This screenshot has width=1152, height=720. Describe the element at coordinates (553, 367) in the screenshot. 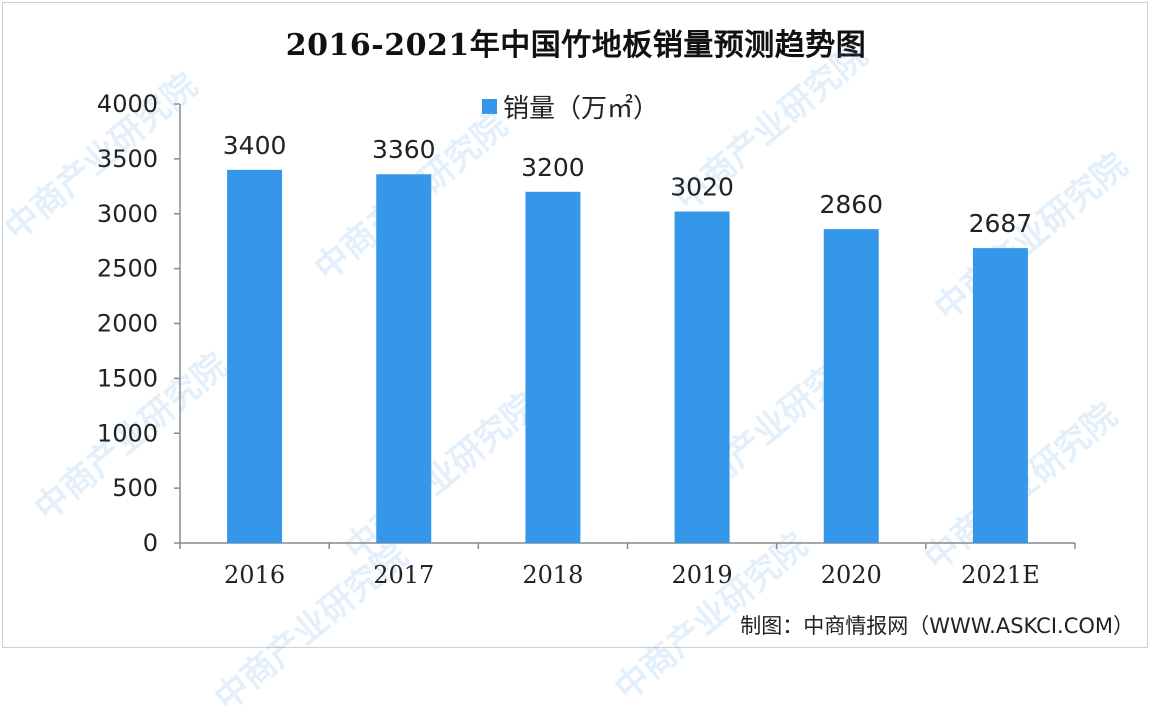

I see `bar-2018` at that location.